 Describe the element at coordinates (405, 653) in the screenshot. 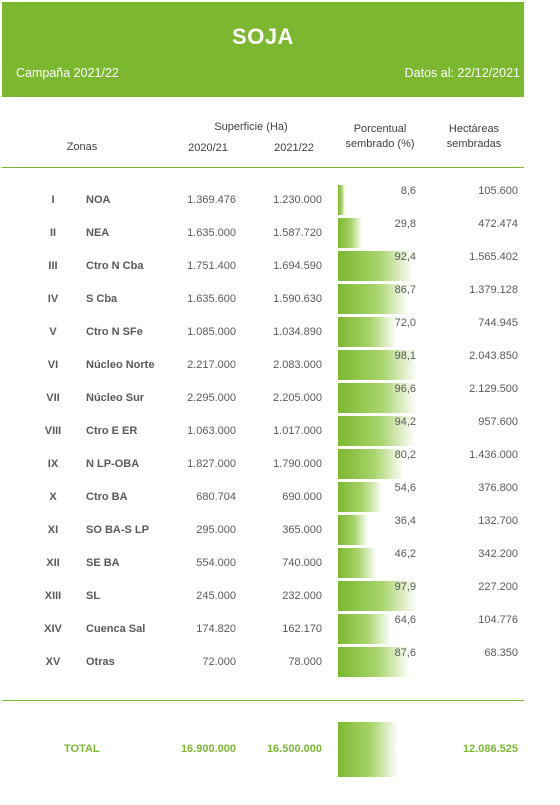

I see `pct-sown: 87,6` at that location.